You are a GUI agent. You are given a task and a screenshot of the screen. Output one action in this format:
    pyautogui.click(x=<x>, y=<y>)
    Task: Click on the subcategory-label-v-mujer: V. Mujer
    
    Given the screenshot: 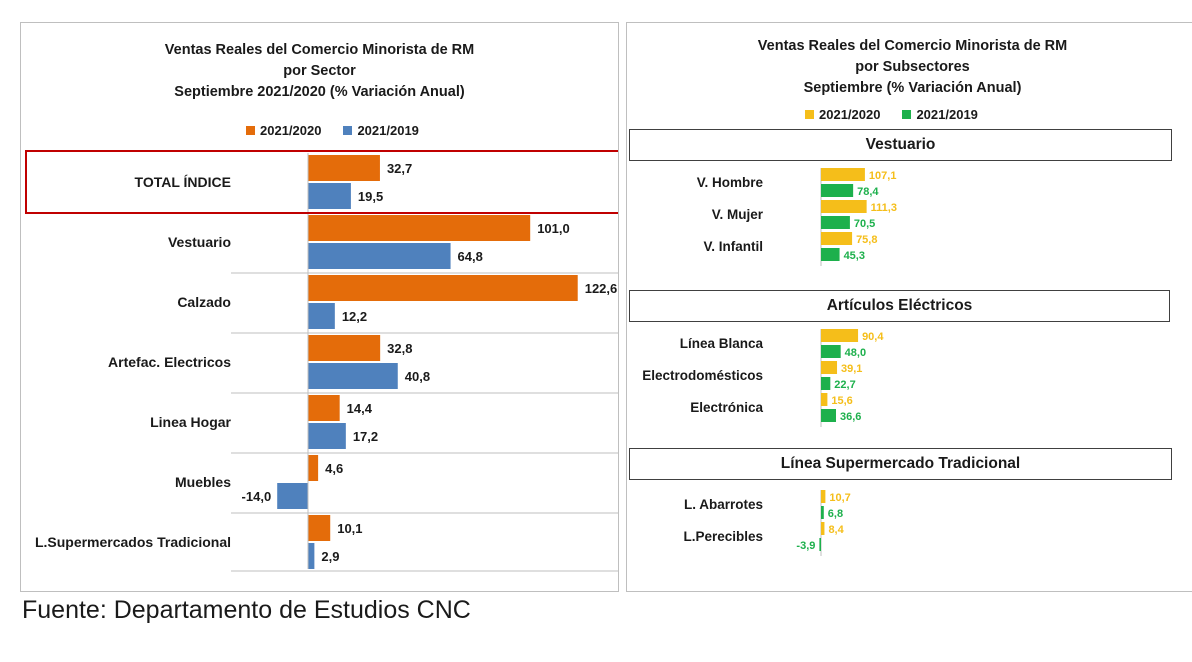 What is the action you would take?
    pyautogui.click(x=737, y=214)
    